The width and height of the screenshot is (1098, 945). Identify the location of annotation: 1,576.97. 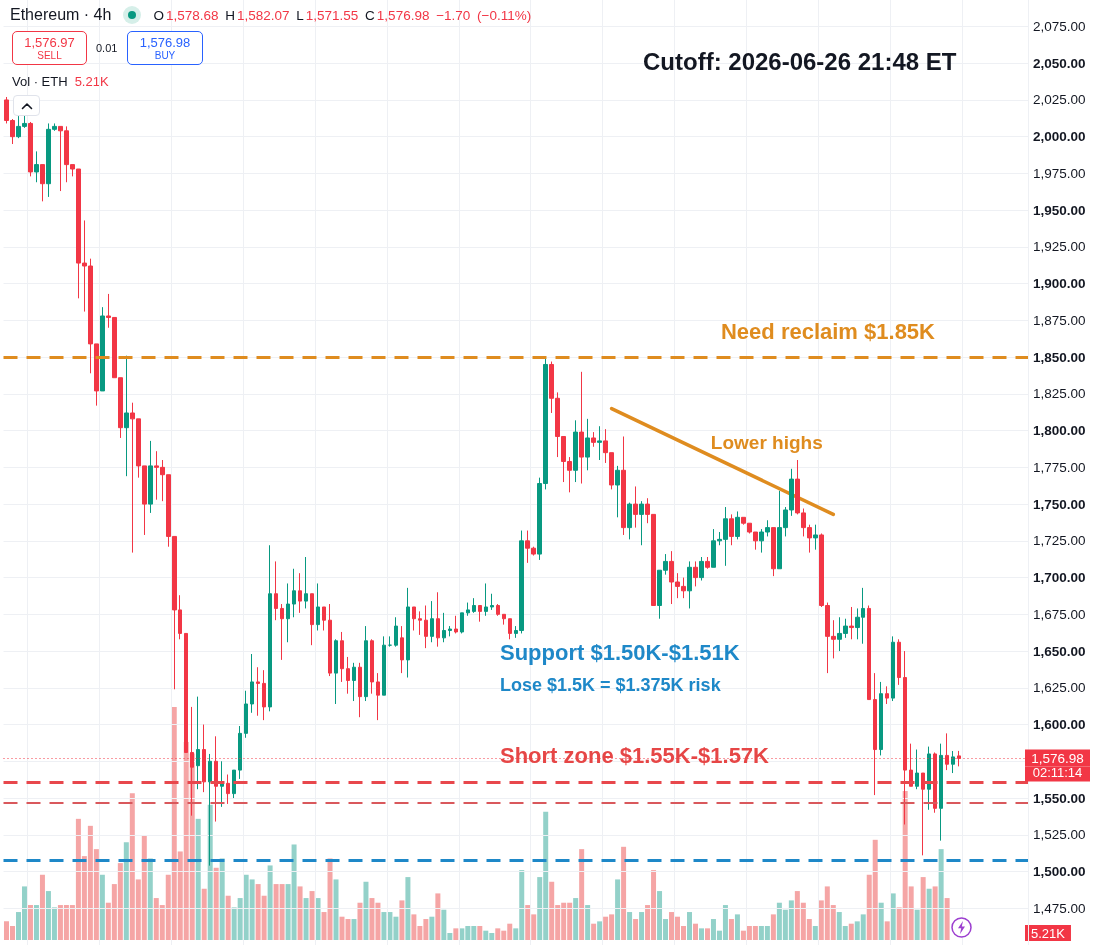
(49, 42).